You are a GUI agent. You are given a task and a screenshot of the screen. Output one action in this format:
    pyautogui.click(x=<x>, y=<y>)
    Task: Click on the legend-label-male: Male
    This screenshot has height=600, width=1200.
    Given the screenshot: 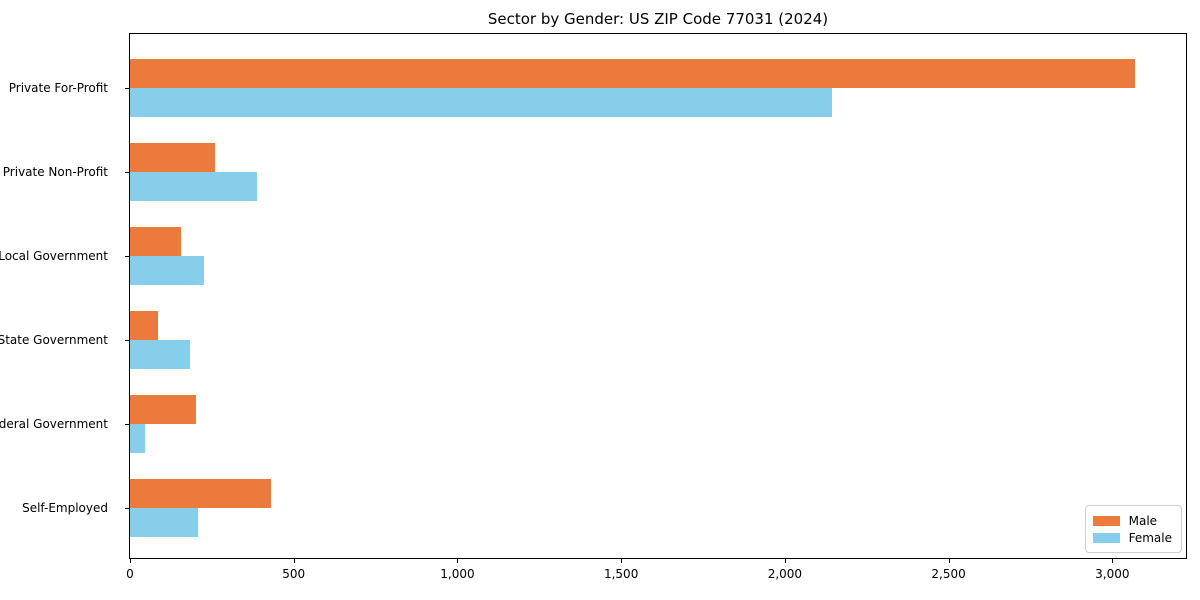 What is the action you would take?
    pyautogui.click(x=1143, y=520)
    